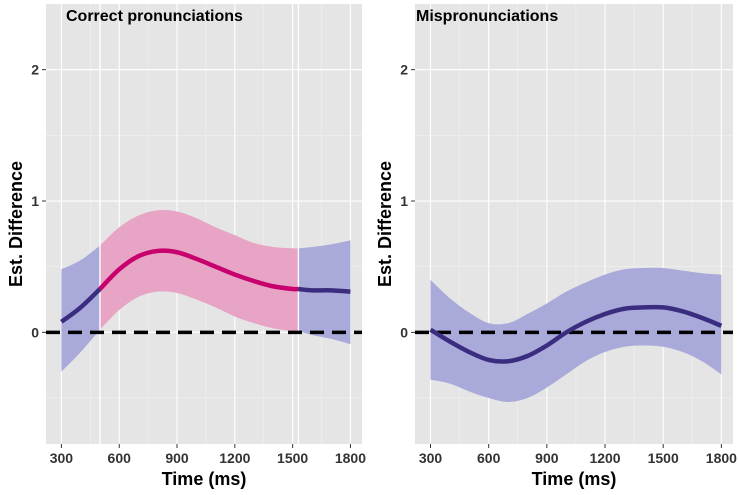  What do you see at coordinates (154, 16) in the screenshot?
I see `panel-title: Correct pronunciations` at bounding box center [154, 16].